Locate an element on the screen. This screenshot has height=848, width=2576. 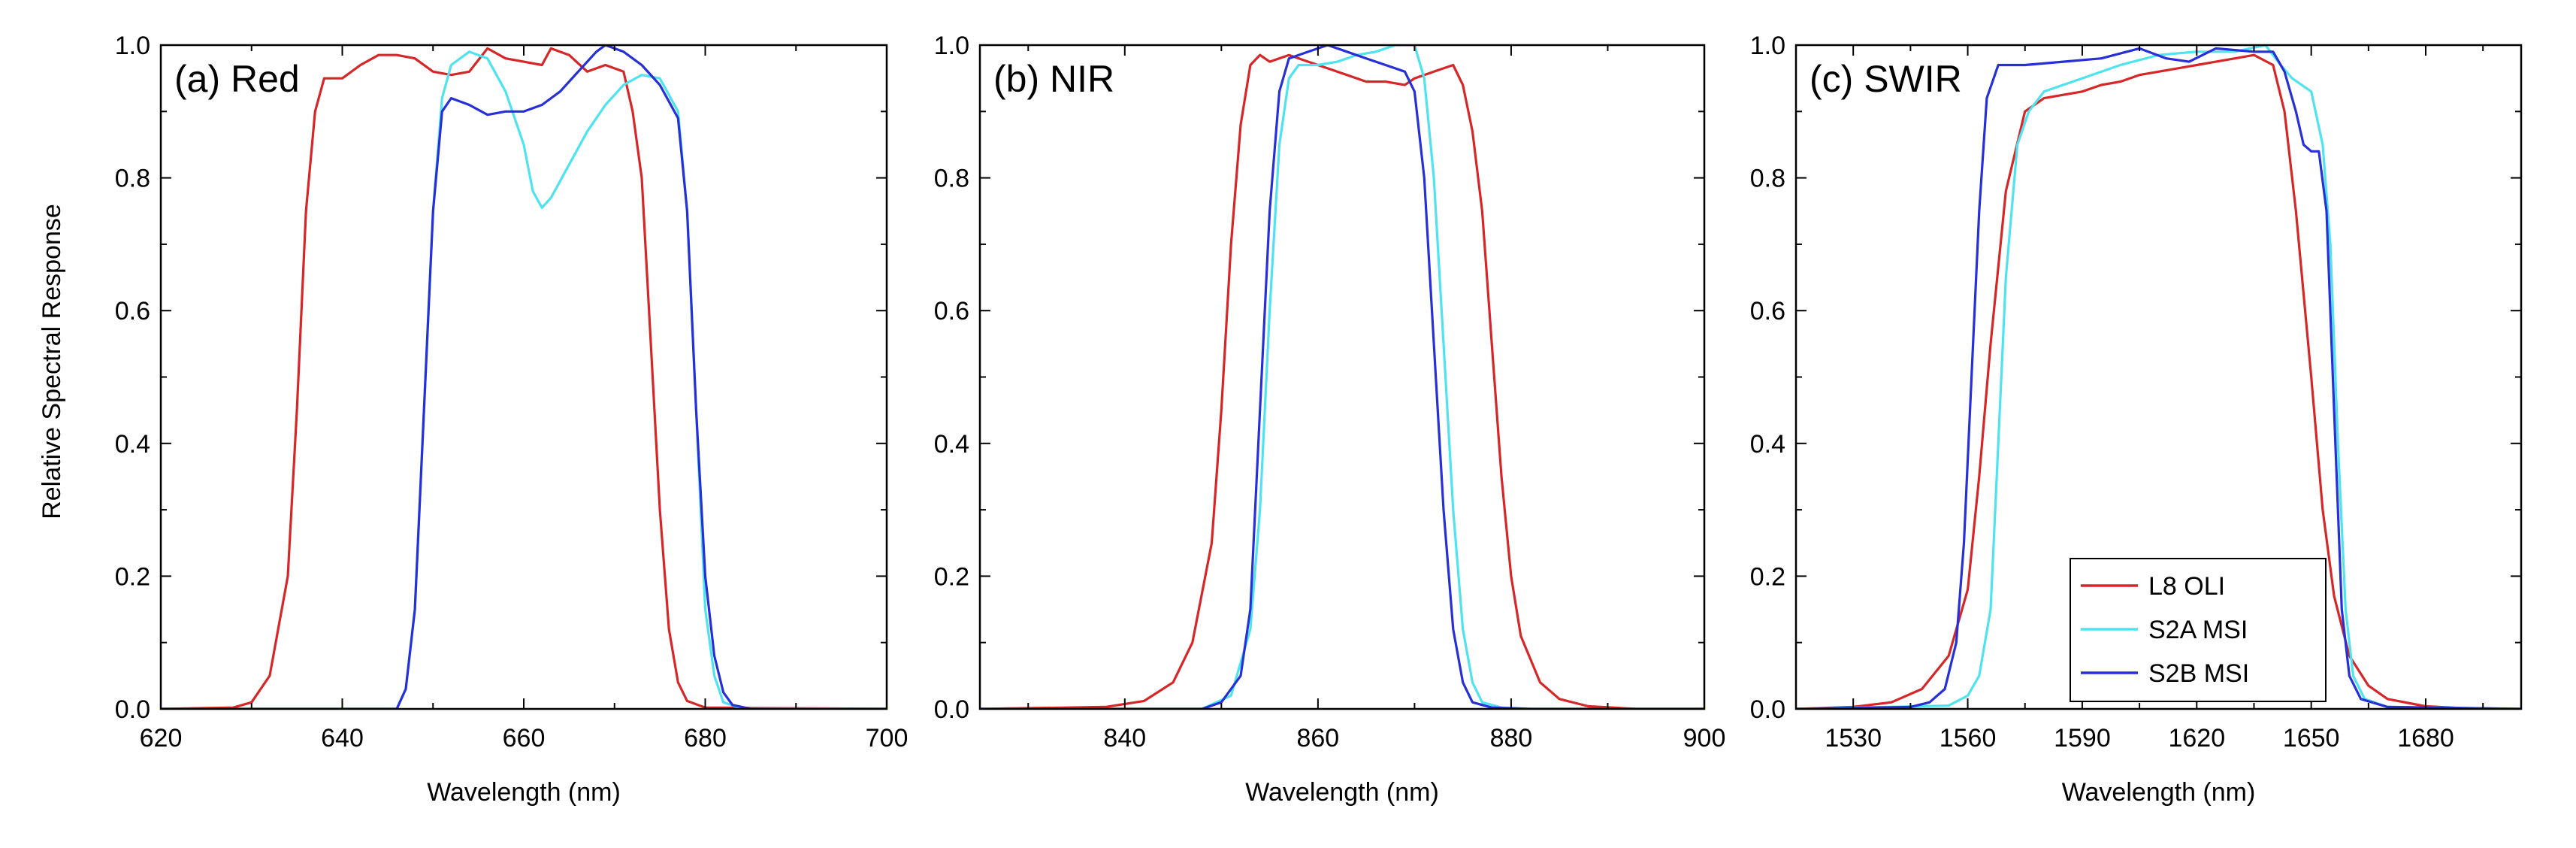
panel-label: (a) Red is located at coordinates (237, 79).